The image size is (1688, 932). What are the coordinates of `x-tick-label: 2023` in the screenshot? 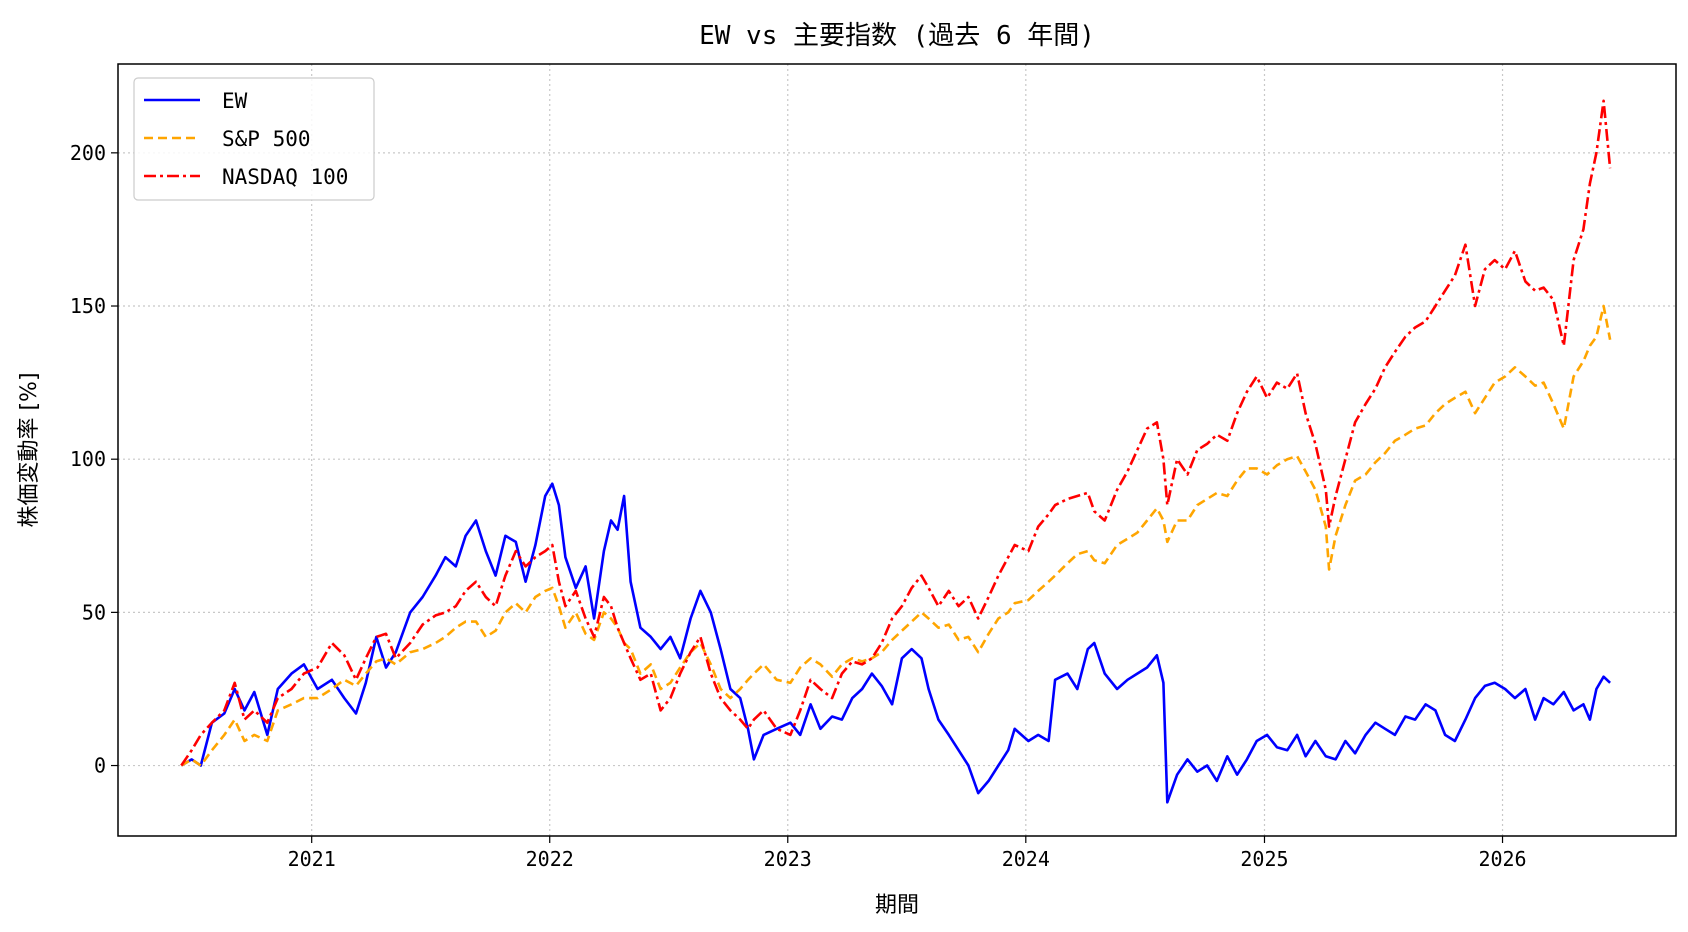 It's located at (788, 859).